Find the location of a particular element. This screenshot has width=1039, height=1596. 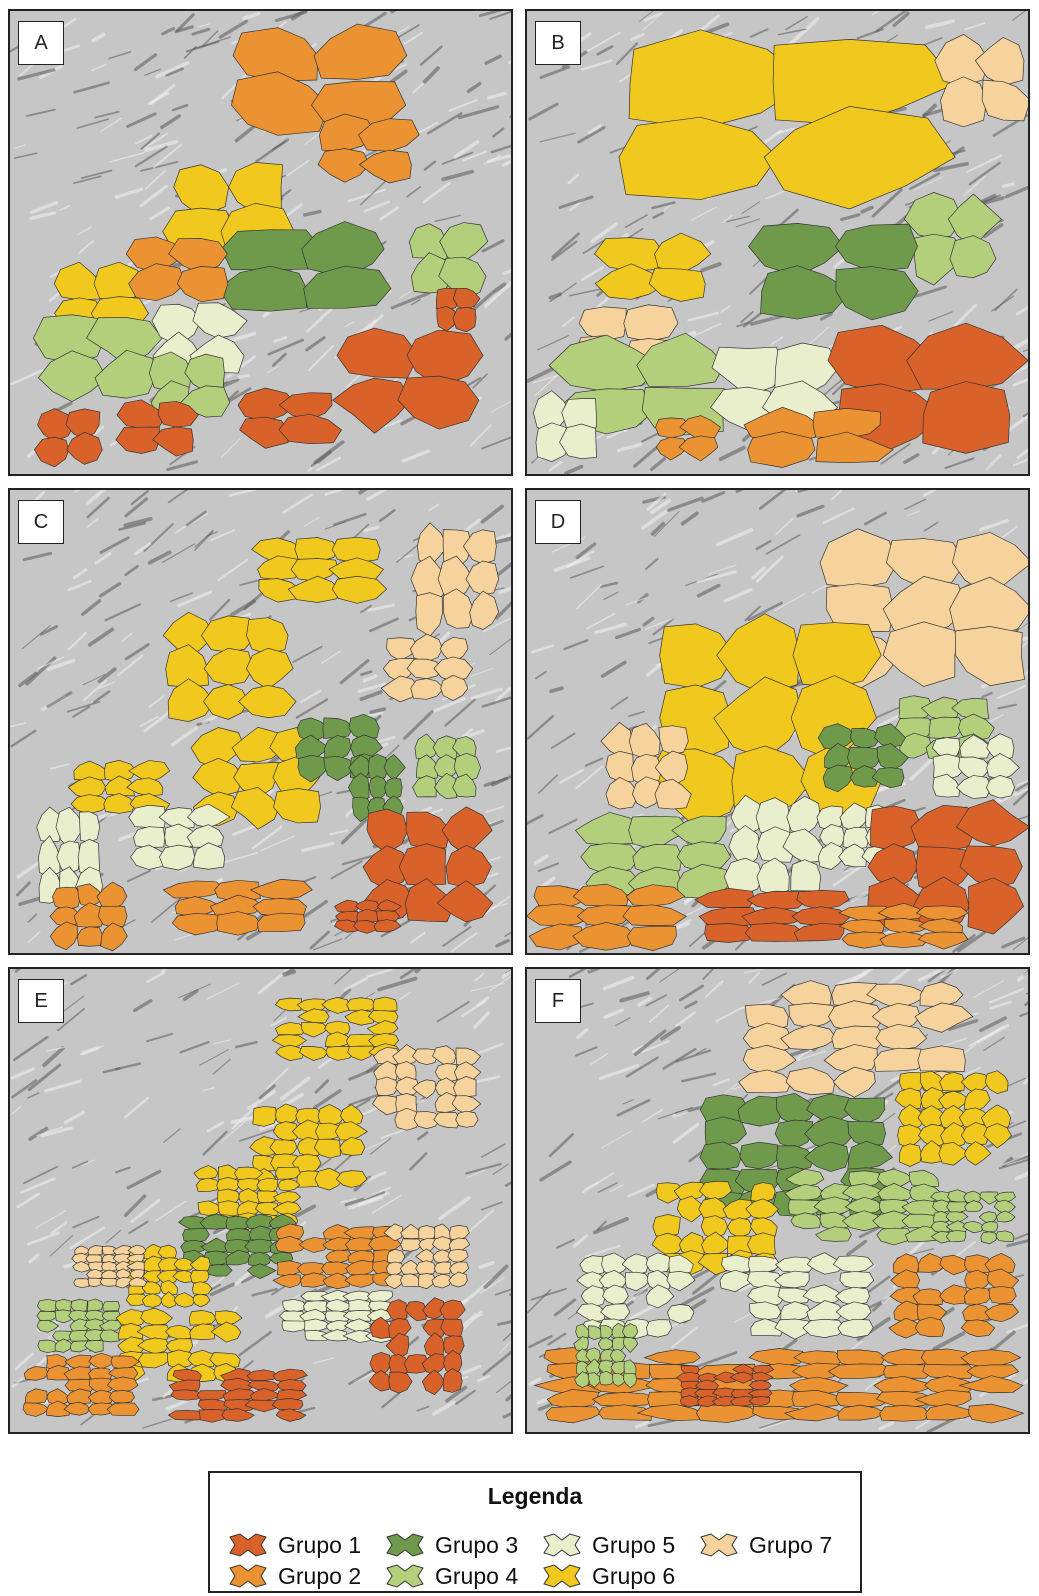

legend-item-grupo-4: Grupo 4 is located at coordinates (450, 1576).